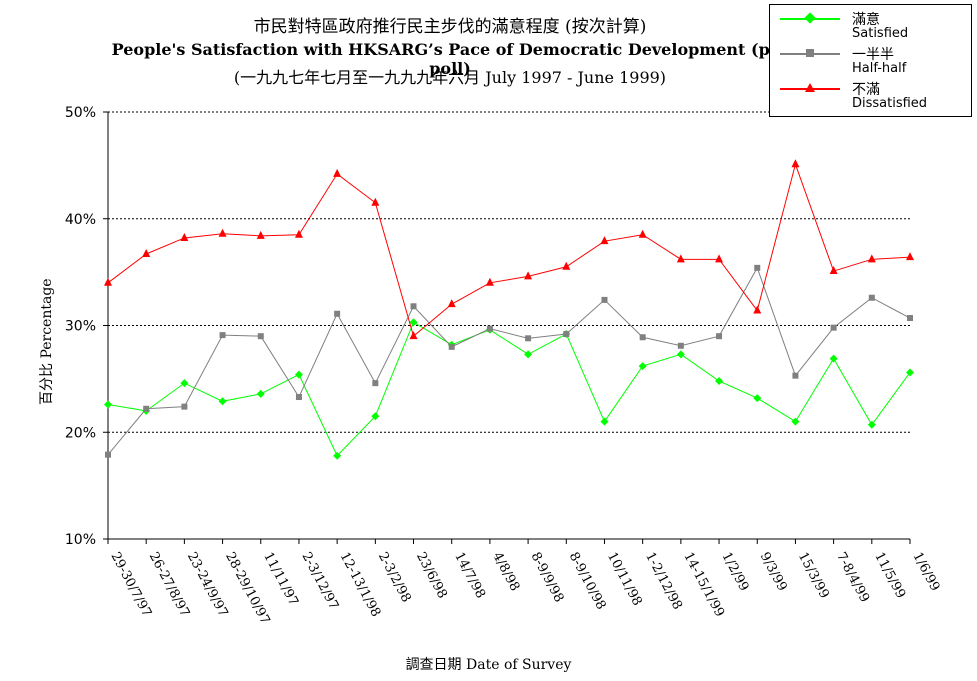  I want to click on x-tick-label: 15/3/99, so click(813, 575).